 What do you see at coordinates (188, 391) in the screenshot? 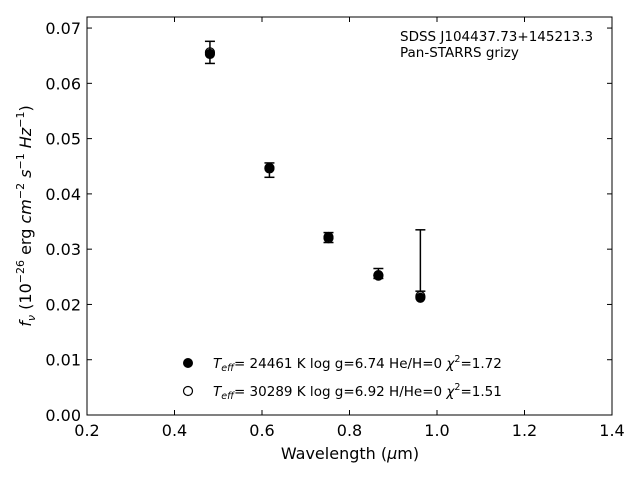
I see `legend-marker-open` at bounding box center [188, 391].